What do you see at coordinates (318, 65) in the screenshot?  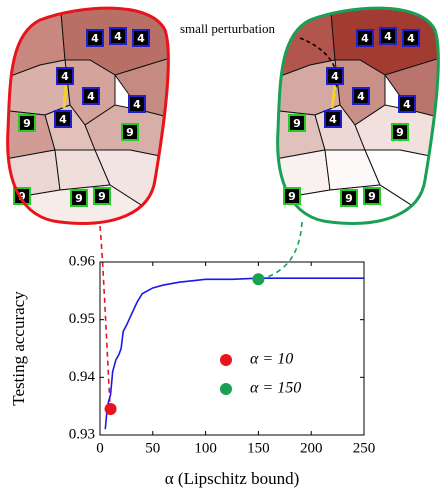 I see `arrow` at bounding box center [318, 65].